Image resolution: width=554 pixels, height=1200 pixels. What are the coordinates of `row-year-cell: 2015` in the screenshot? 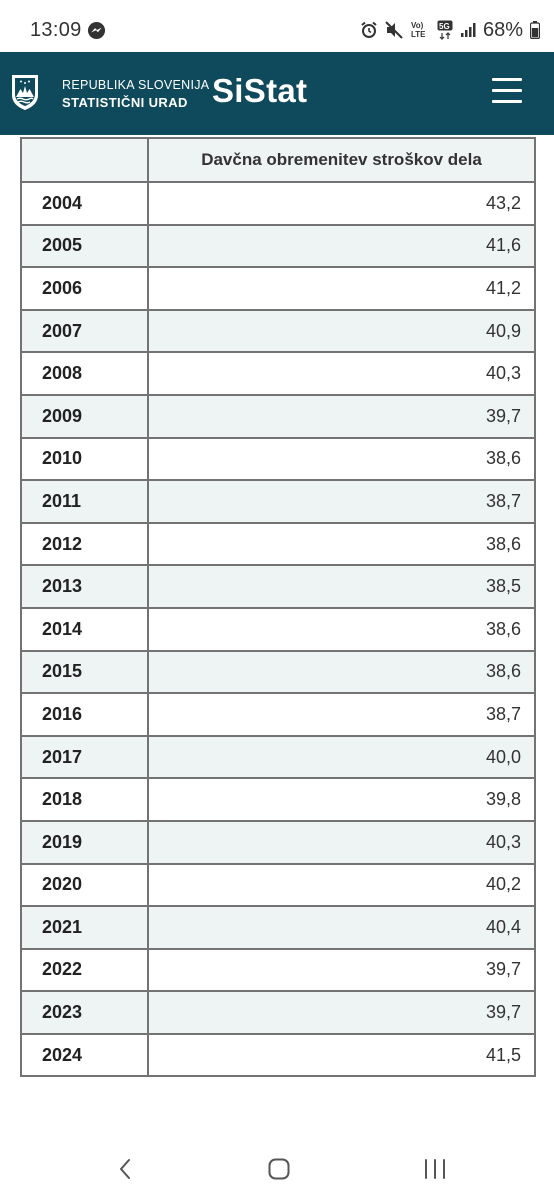 It's located at (84, 672).